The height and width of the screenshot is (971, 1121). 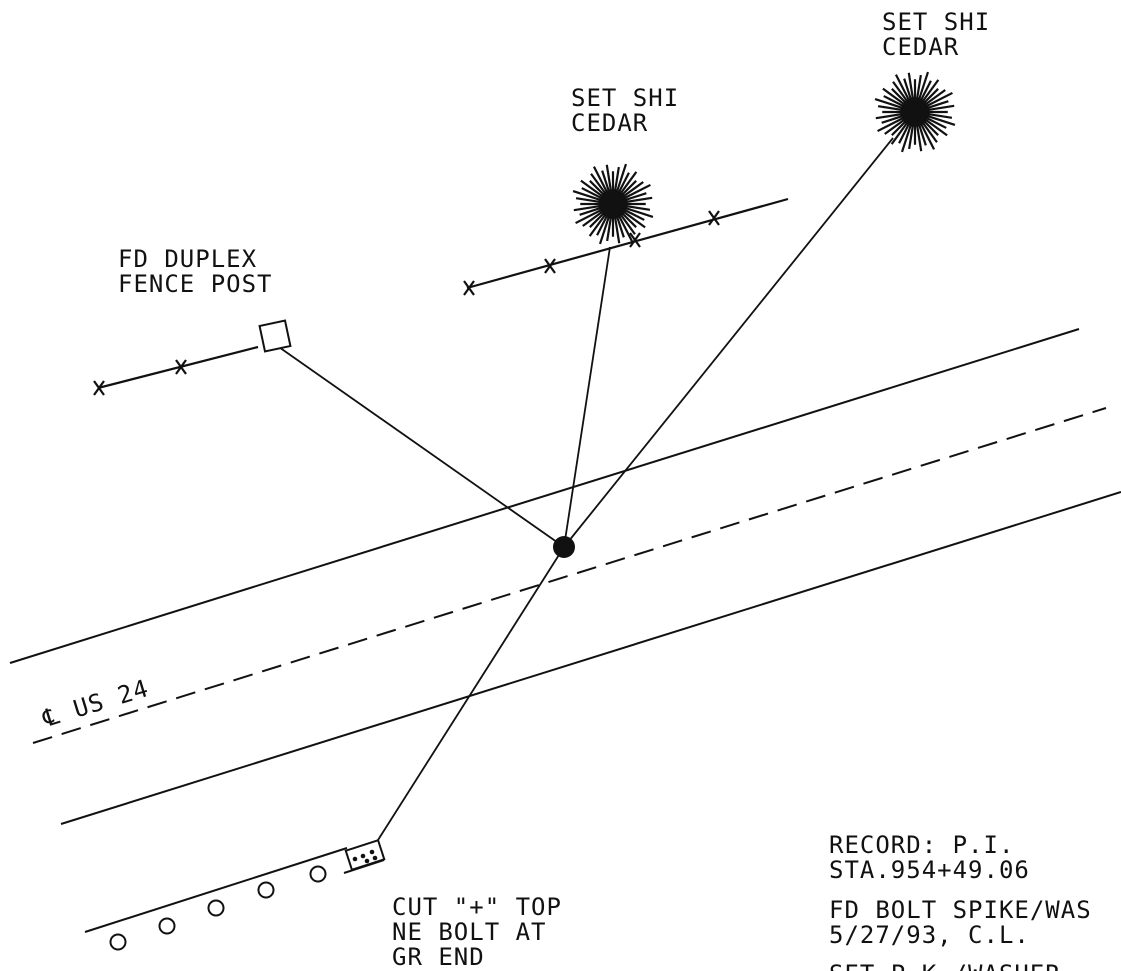 What do you see at coordinates (275, 336) in the screenshot?
I see `fence-post-square-icon` at bounding box center [275, 336].